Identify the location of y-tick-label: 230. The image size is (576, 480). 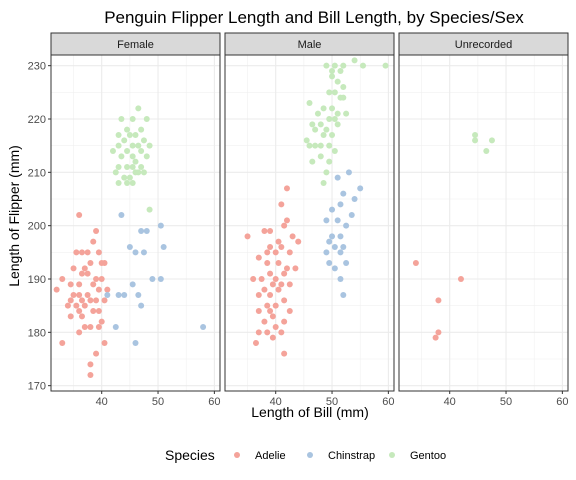
(37, 67).